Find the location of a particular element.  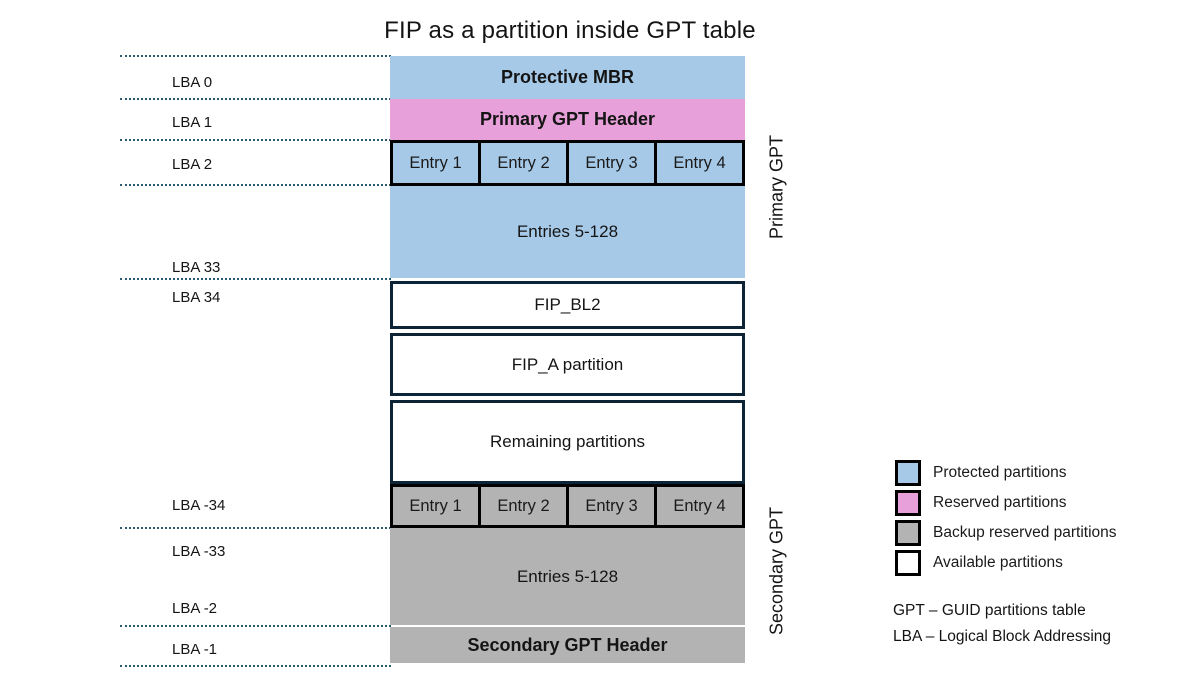

secondary-entry-2: Entry 2 is located at coordinates (522, 506).